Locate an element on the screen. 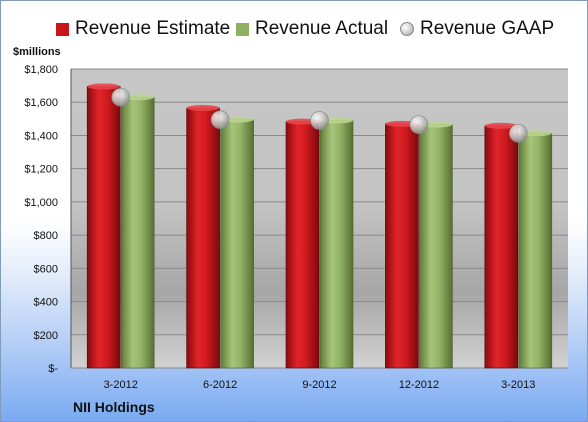 Image resolution: width=588 pixels, height=422 pixels. legend-item-actual: Revenue Actual is located at coordinates (312, 29).